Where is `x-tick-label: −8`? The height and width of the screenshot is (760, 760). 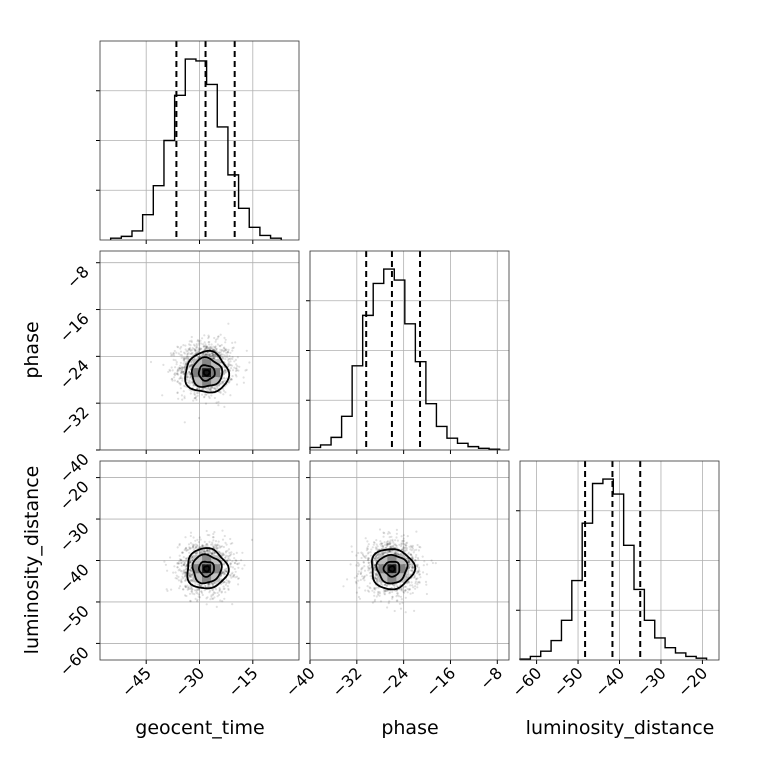 x-tick-label: −8 is located at coordinates (491, 678).